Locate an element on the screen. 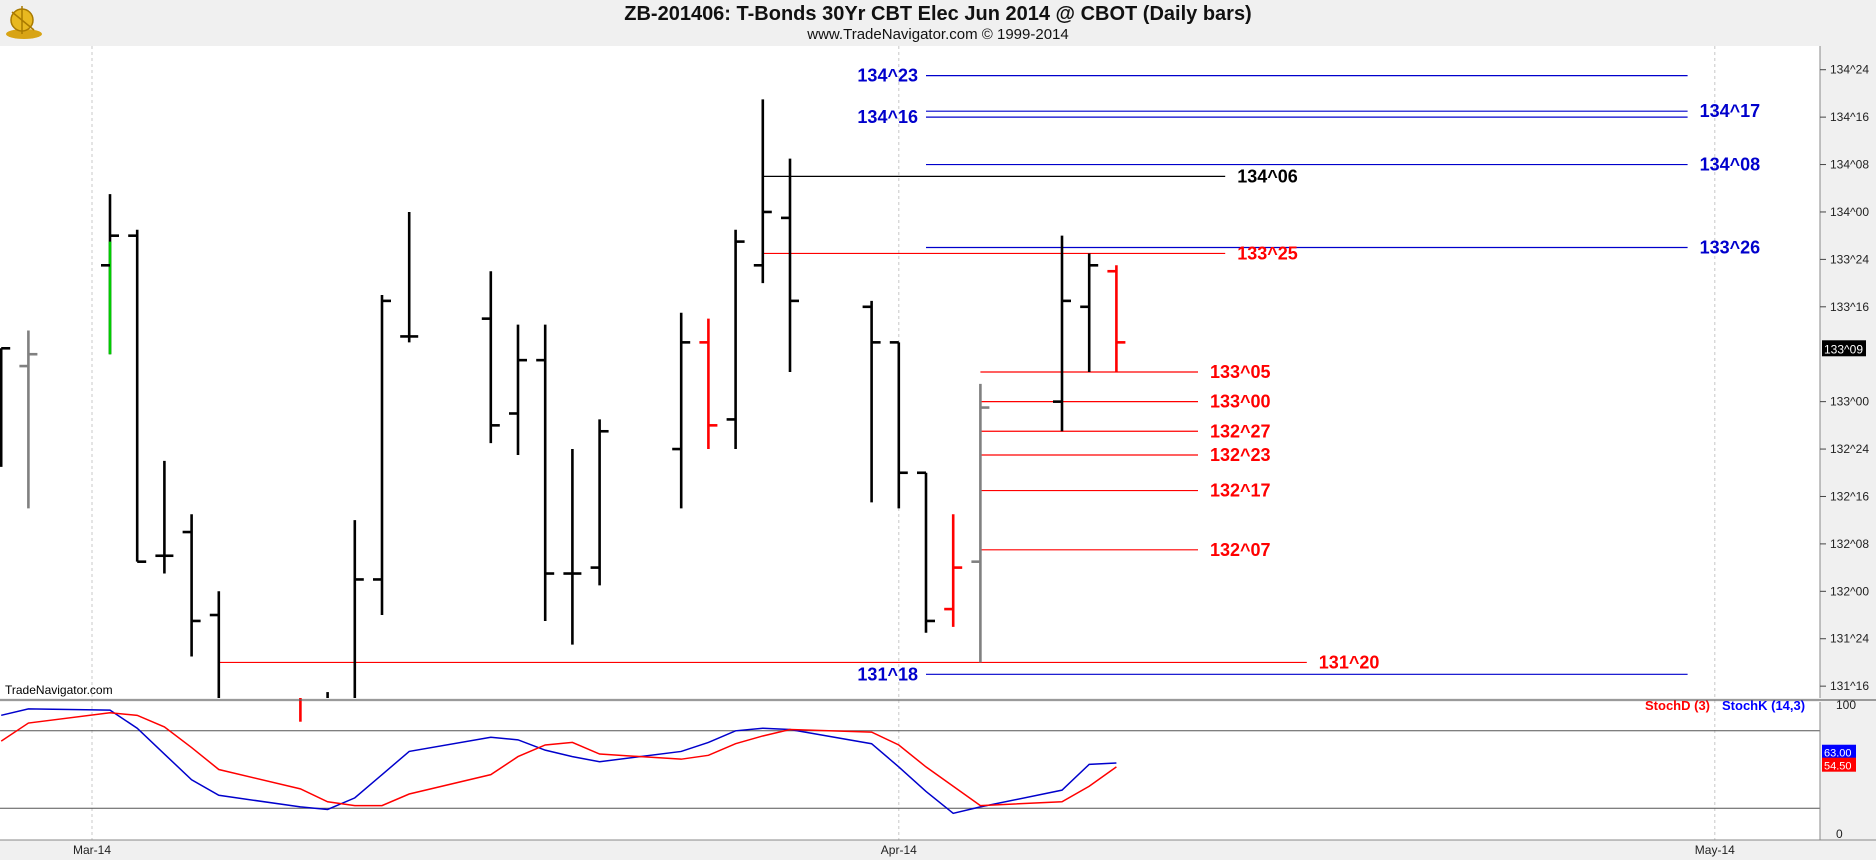 The image size is (1876, 860). date-tick-label: May-14 is located at coordinates (1715, 850).